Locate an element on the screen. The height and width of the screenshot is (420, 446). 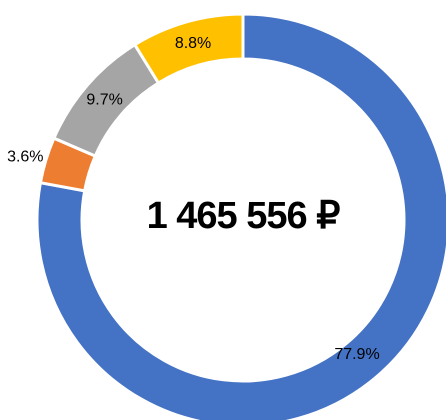
center-label: 1 465 556 ₽ is located at coordinates (244, 216).